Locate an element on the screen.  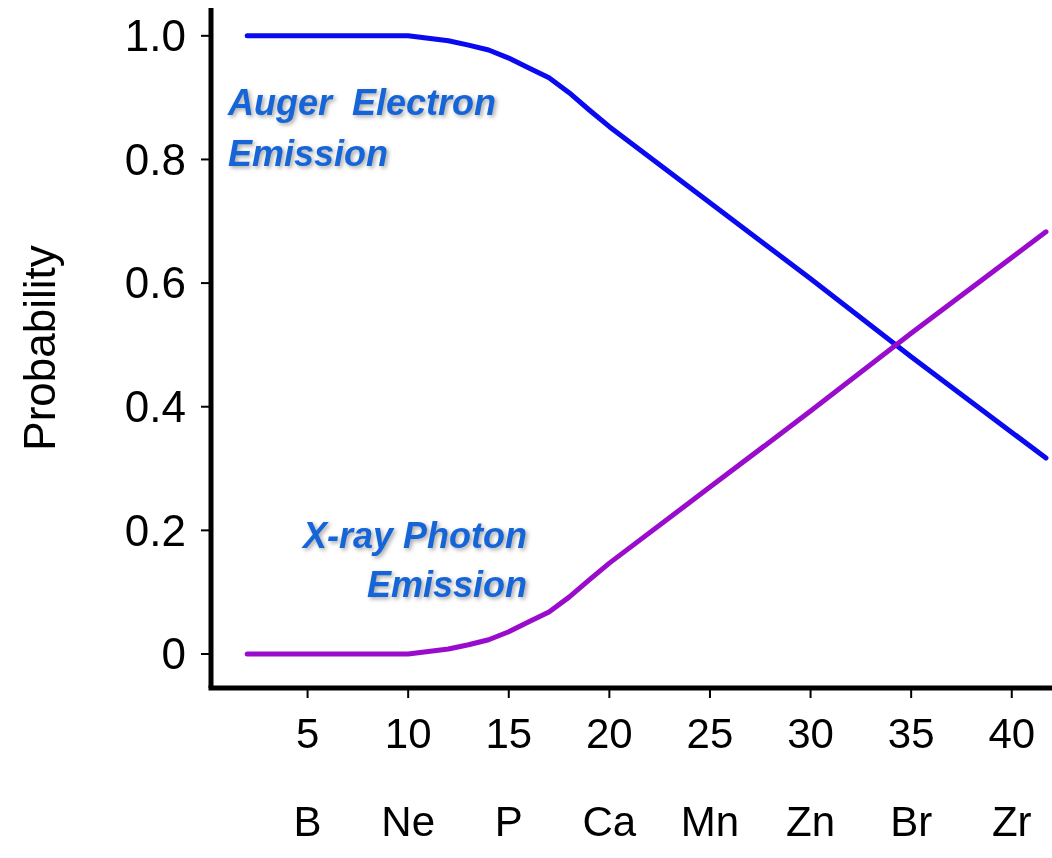
y-tick-label: 0 is located at coordinates (173, 654).